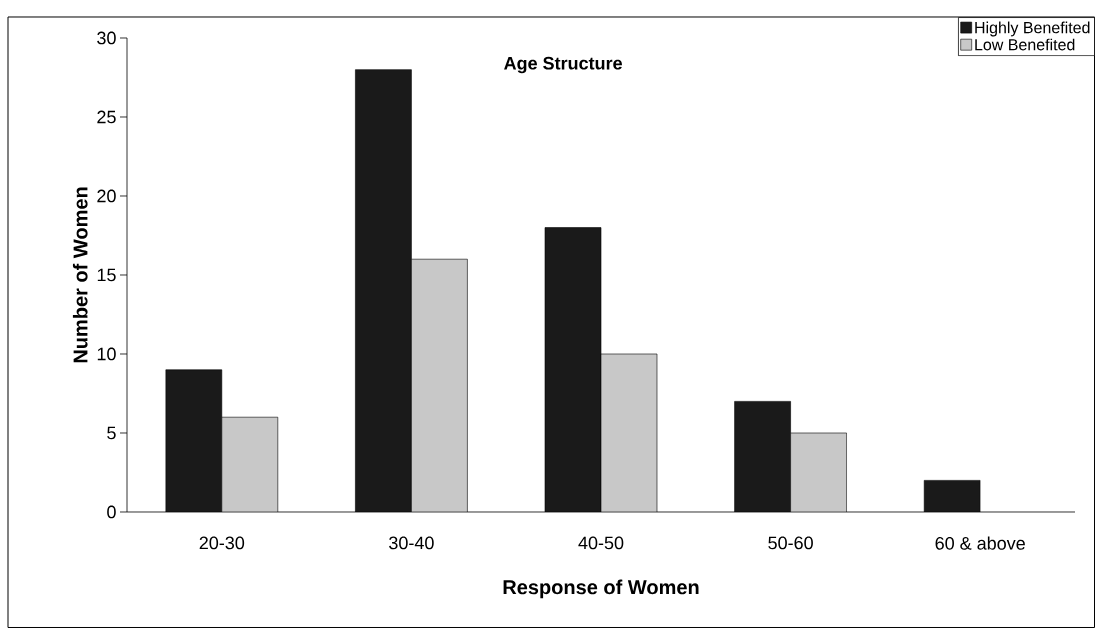  I want to click on x-tick-label: 30-40, so click(411, 543).